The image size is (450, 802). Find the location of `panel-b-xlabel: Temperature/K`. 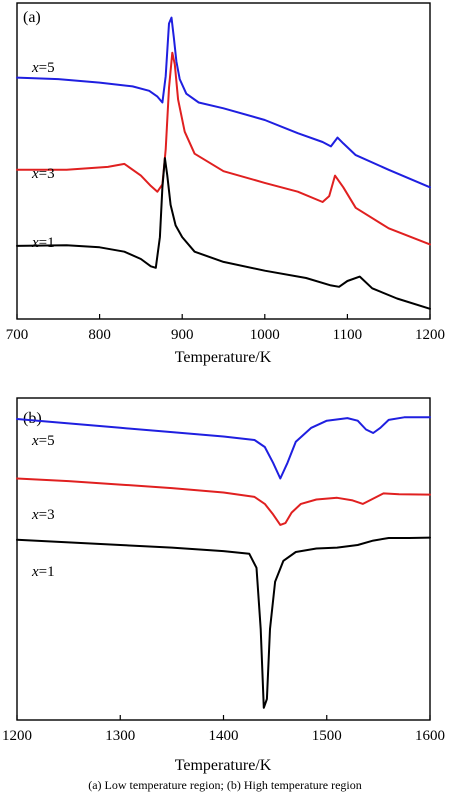

panel-b-xlabel: Temperature/K is located at coordinates (223, 765).